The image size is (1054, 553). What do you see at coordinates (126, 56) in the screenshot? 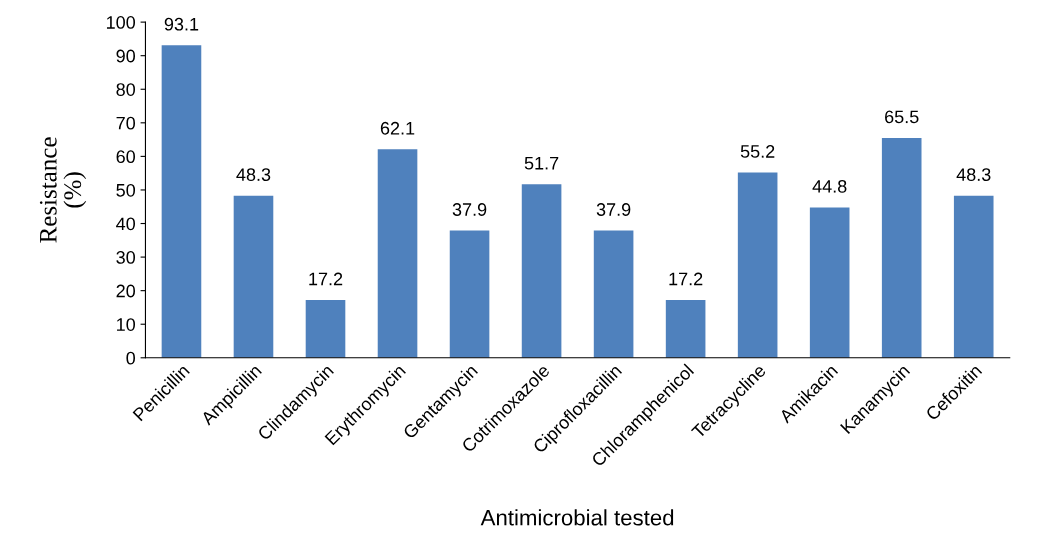
I see `y-tick-label: 90` at bounding box center [126, 56].